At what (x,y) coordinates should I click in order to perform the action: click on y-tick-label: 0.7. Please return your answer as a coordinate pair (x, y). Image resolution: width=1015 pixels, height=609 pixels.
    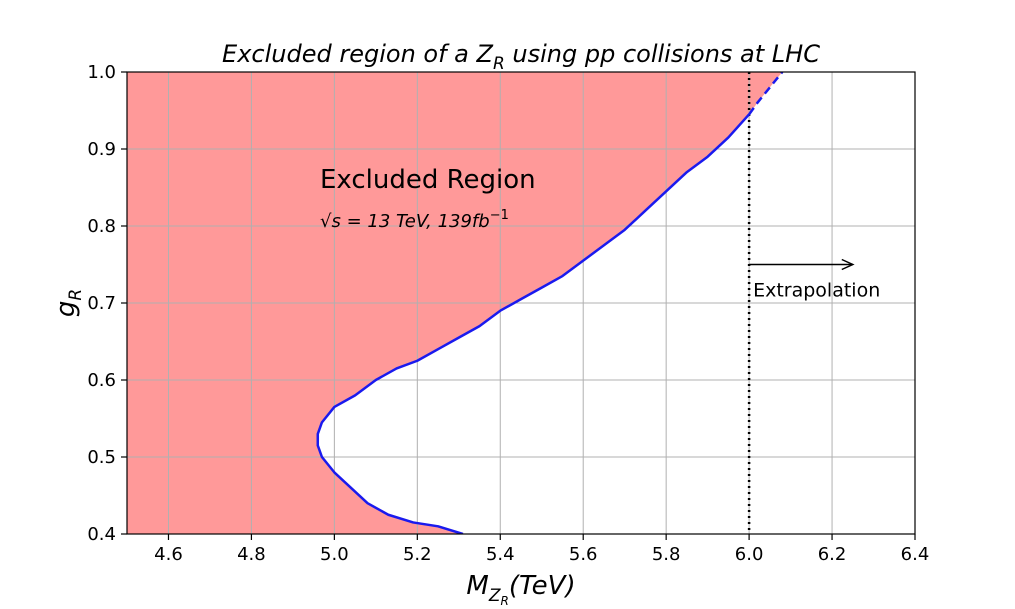
    Looking at the image, I should click on (101, 303).